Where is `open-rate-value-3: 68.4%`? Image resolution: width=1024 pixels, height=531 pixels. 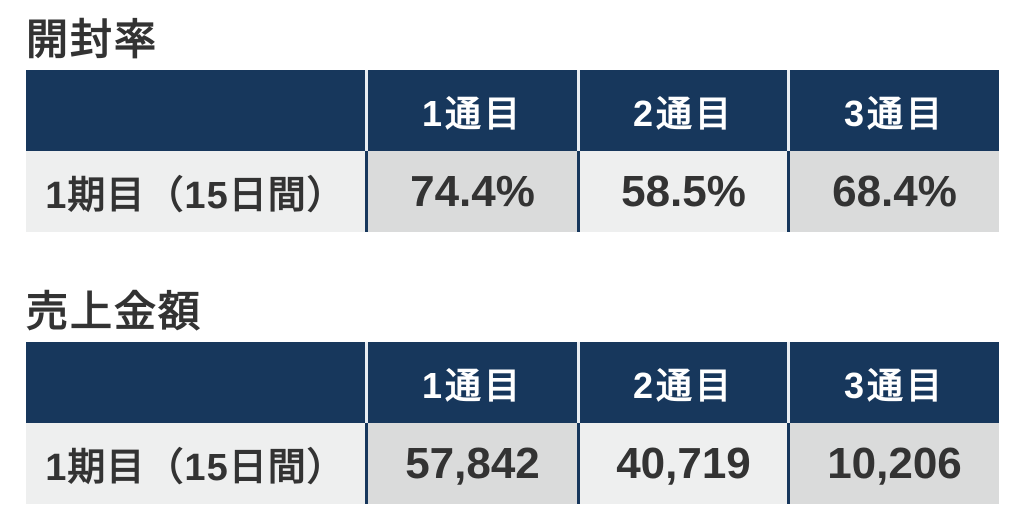
open-rate-value-3: 68.4% is located at coordinates (893, 191).